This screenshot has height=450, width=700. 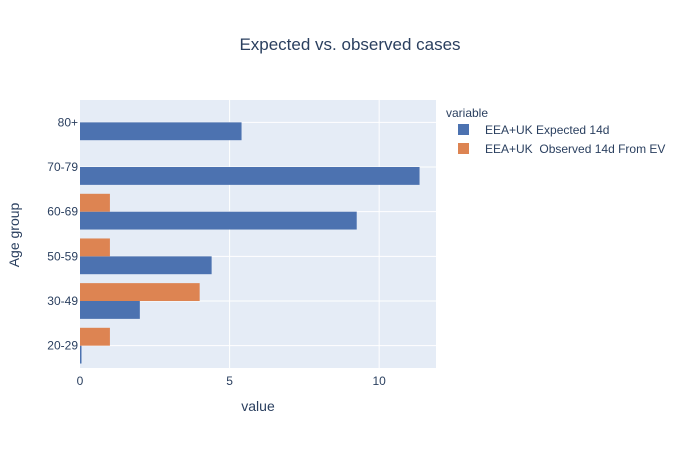 I want to click on legend-title: variable, so click(x=467, y=113).